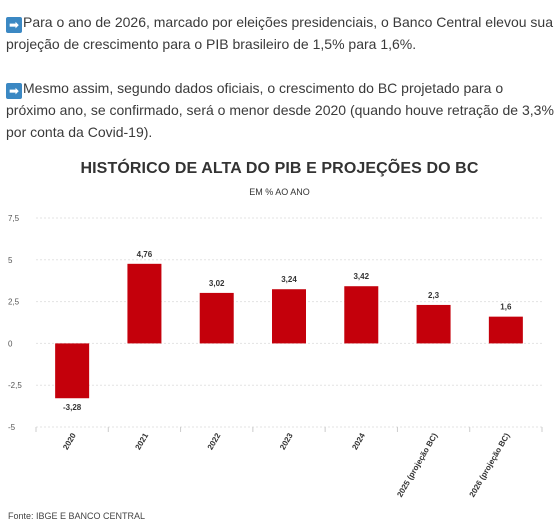 This screenshot has width=559, height=527. I want to click on x-tick-label: 2021, so click(141, 441).